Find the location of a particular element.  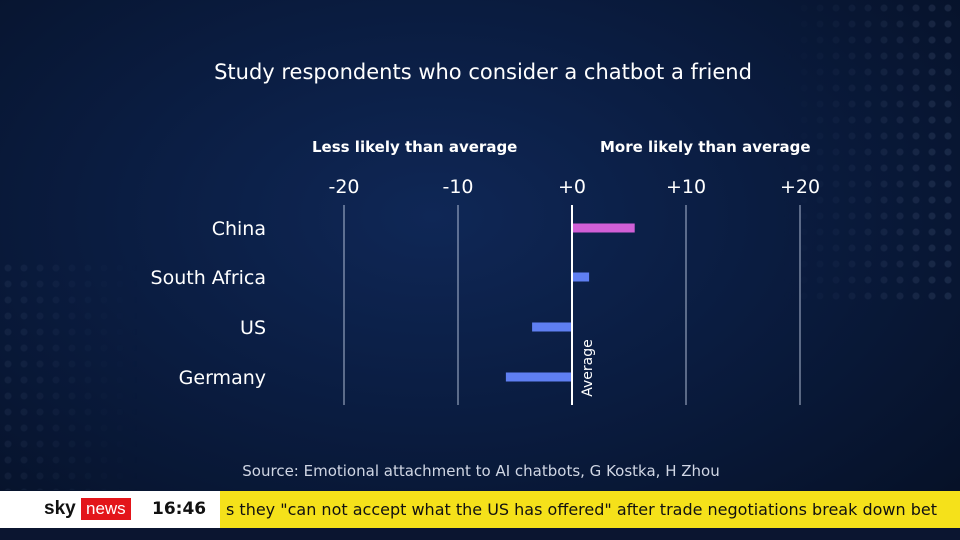

ticker-clock: 16:46 is located at coordinates (179, 509).